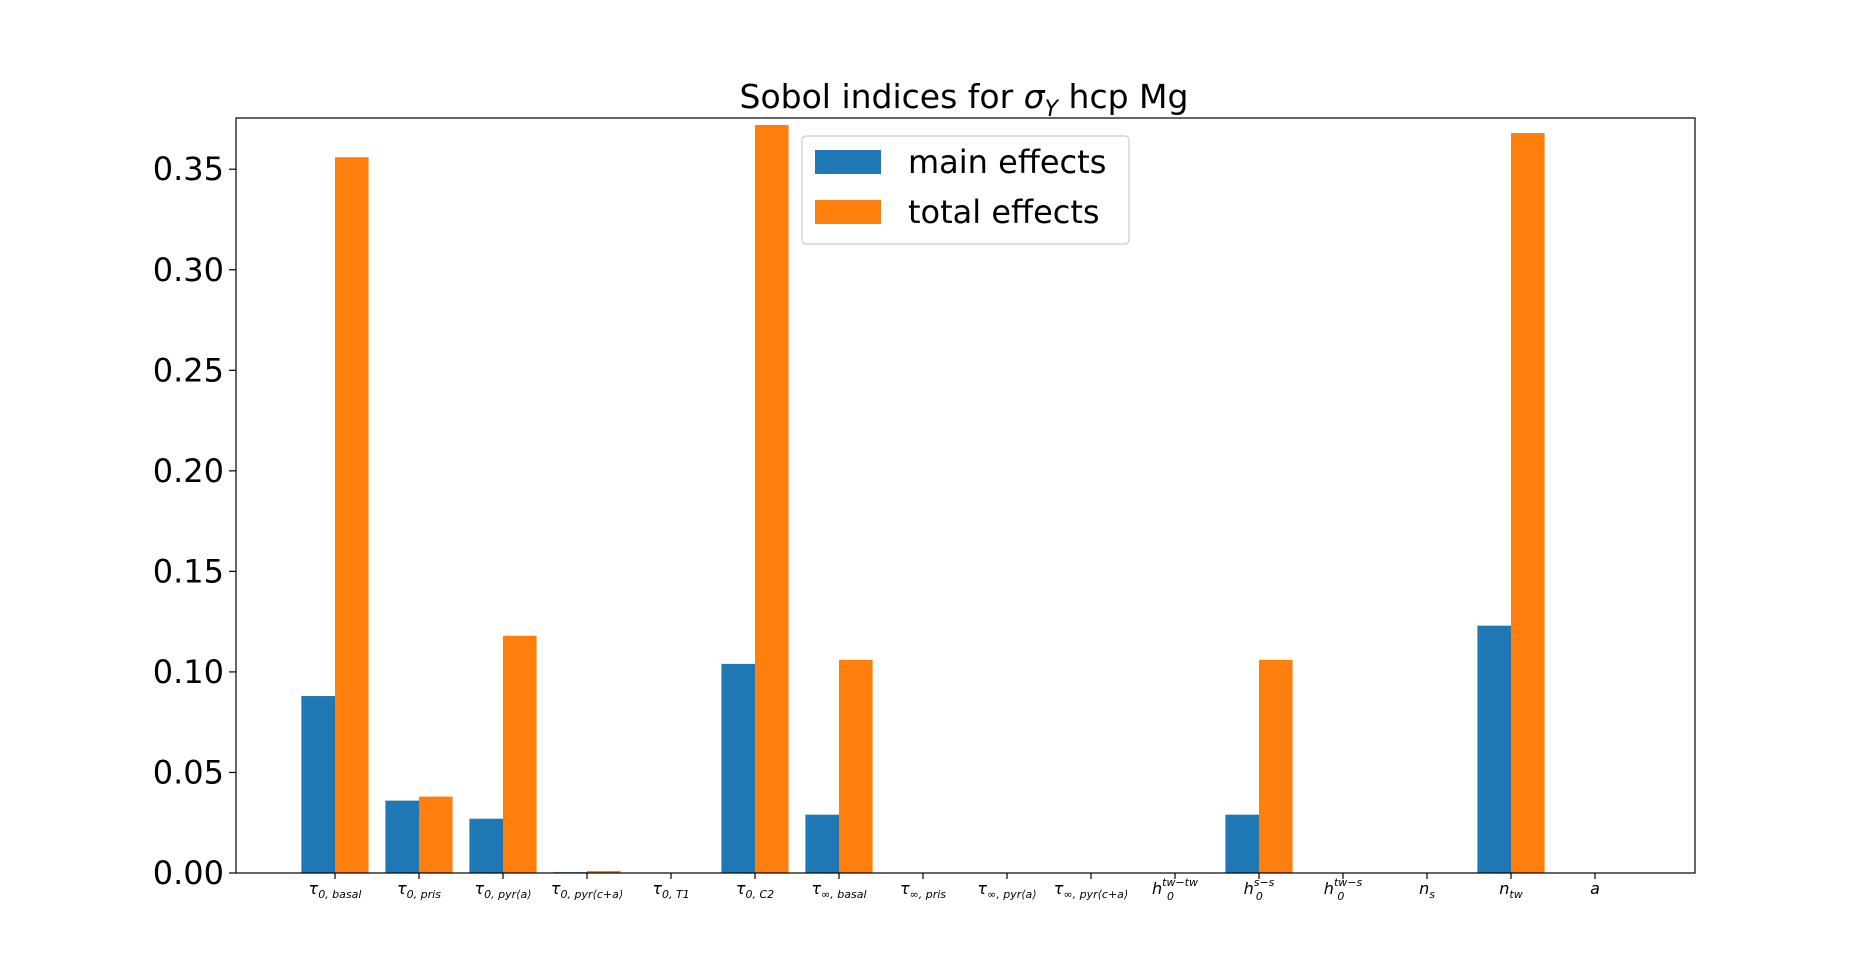 The width and height of the screenshot is (1872, 978). Describe the element at coordinates (335, 890) in the screenshot. I see `x-tick-label-0: τ0, basal` at that location.